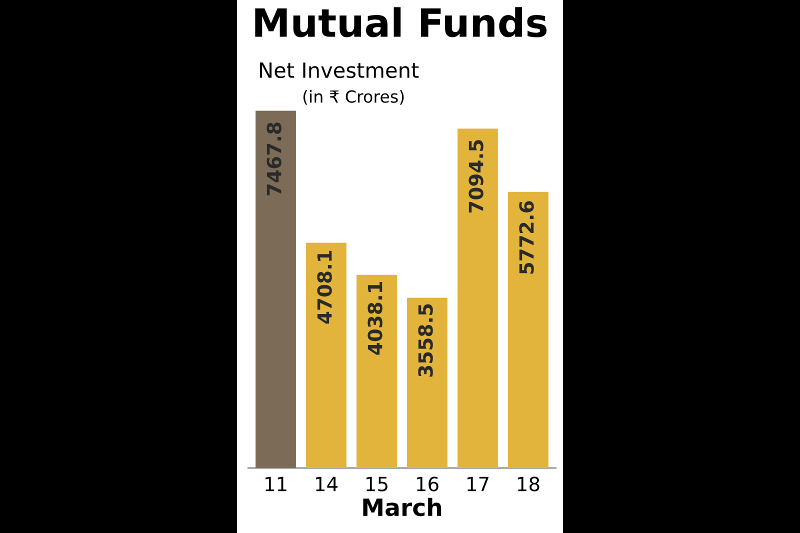 The image size is (800, 533). What do you see at coordinates (425, 340) in the screenshot?
I see `data-label: 3558.5` at bounding box center [425, 340].